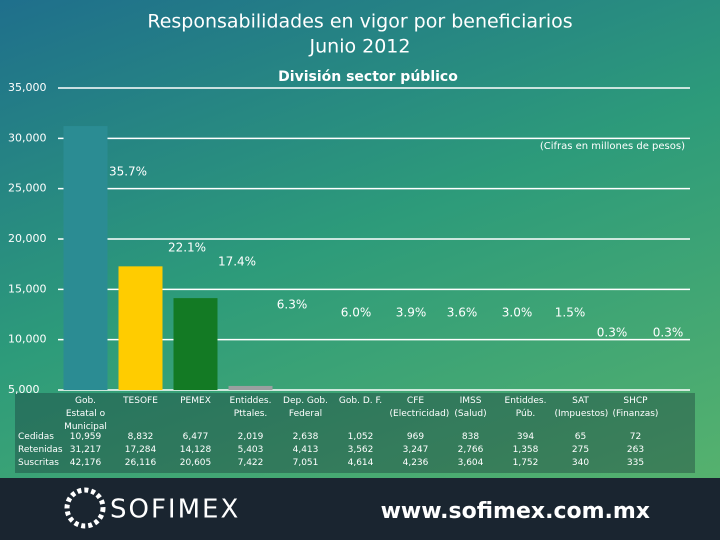  What do you see at coordinates (250, 437) in the screenshot?
I see `table-cell: 2,019` at bounding box center [250, 437].